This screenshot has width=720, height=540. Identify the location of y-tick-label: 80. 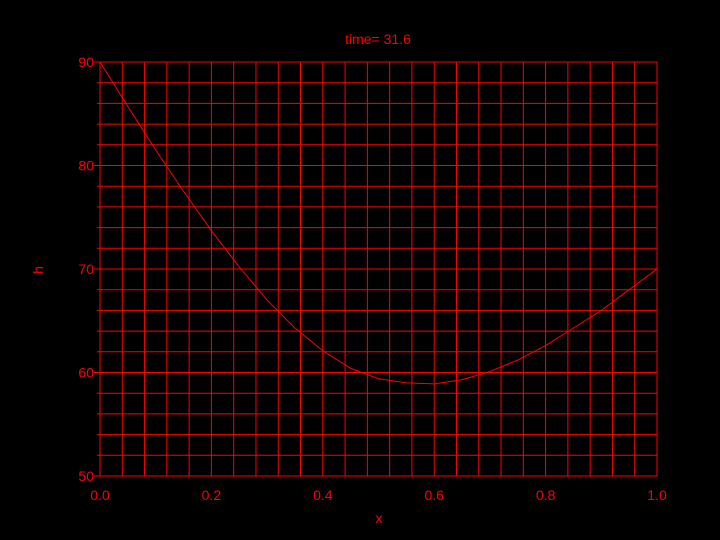
(86, 166).